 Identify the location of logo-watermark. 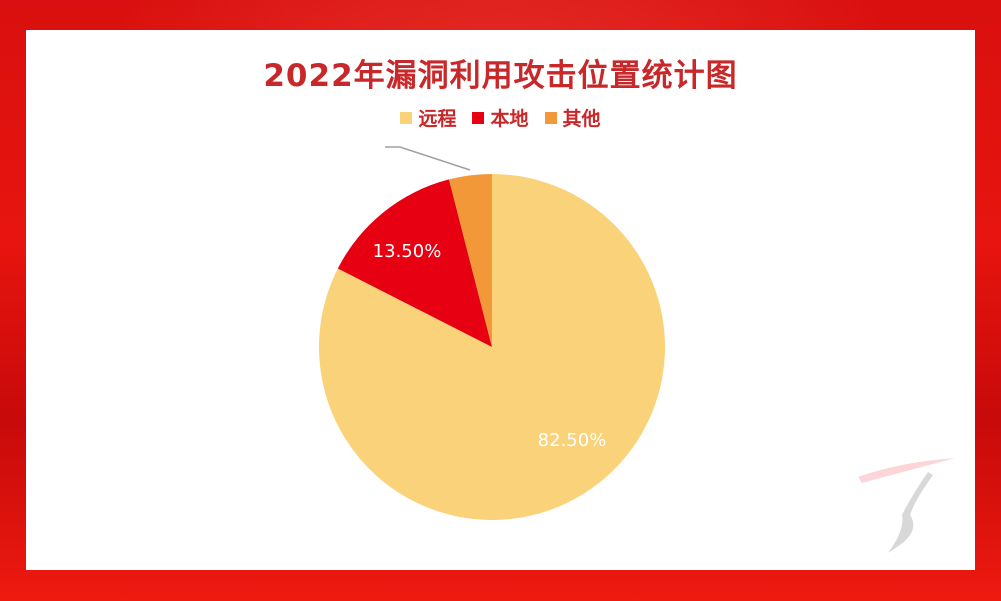
(906, 505).